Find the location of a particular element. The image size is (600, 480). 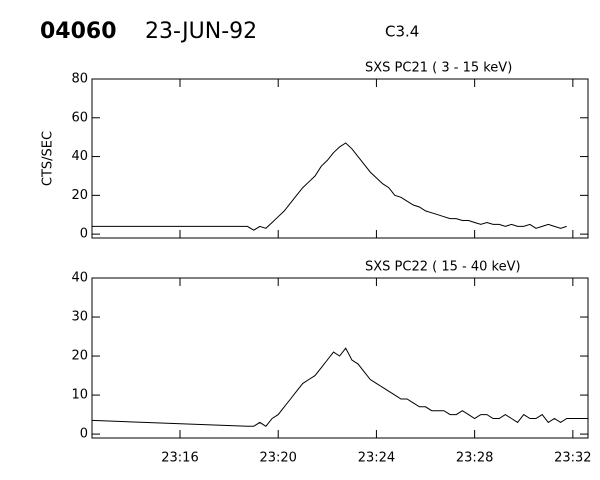

x-tick-label: 23:28 is located at coordinates (474, 458).